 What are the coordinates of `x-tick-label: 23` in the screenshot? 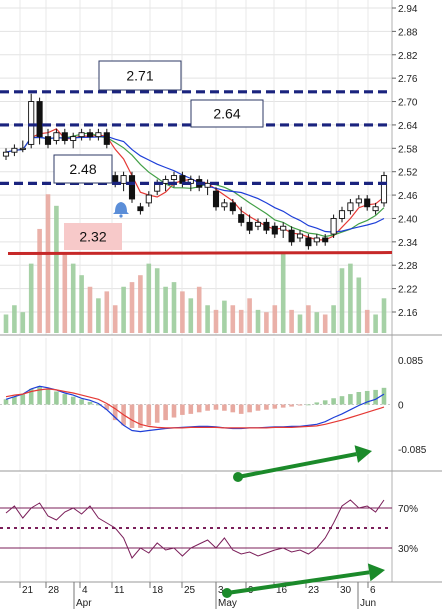 It's located at (314, 590).